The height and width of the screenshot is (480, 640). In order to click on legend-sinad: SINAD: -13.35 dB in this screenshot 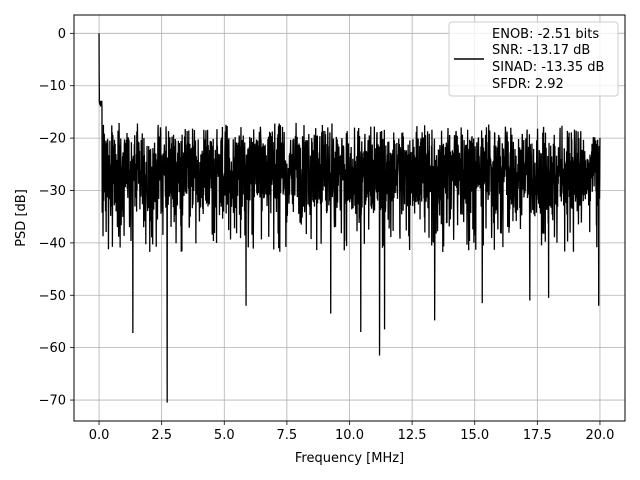, I will do `click(548, 67)`.